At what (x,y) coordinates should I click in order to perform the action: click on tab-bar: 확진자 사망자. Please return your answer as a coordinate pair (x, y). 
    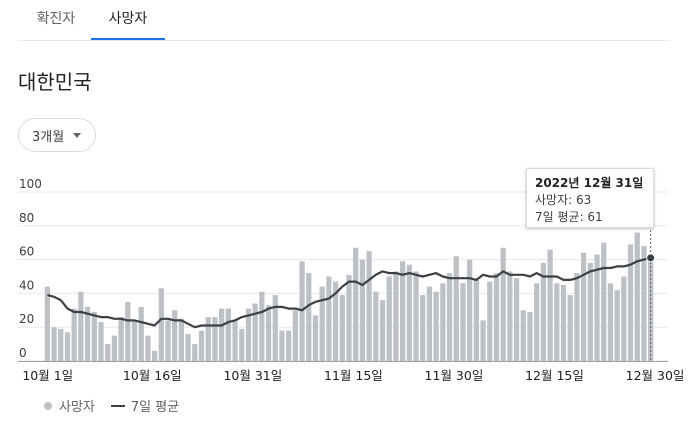
    Looking at the image, I should click on (344, 20).